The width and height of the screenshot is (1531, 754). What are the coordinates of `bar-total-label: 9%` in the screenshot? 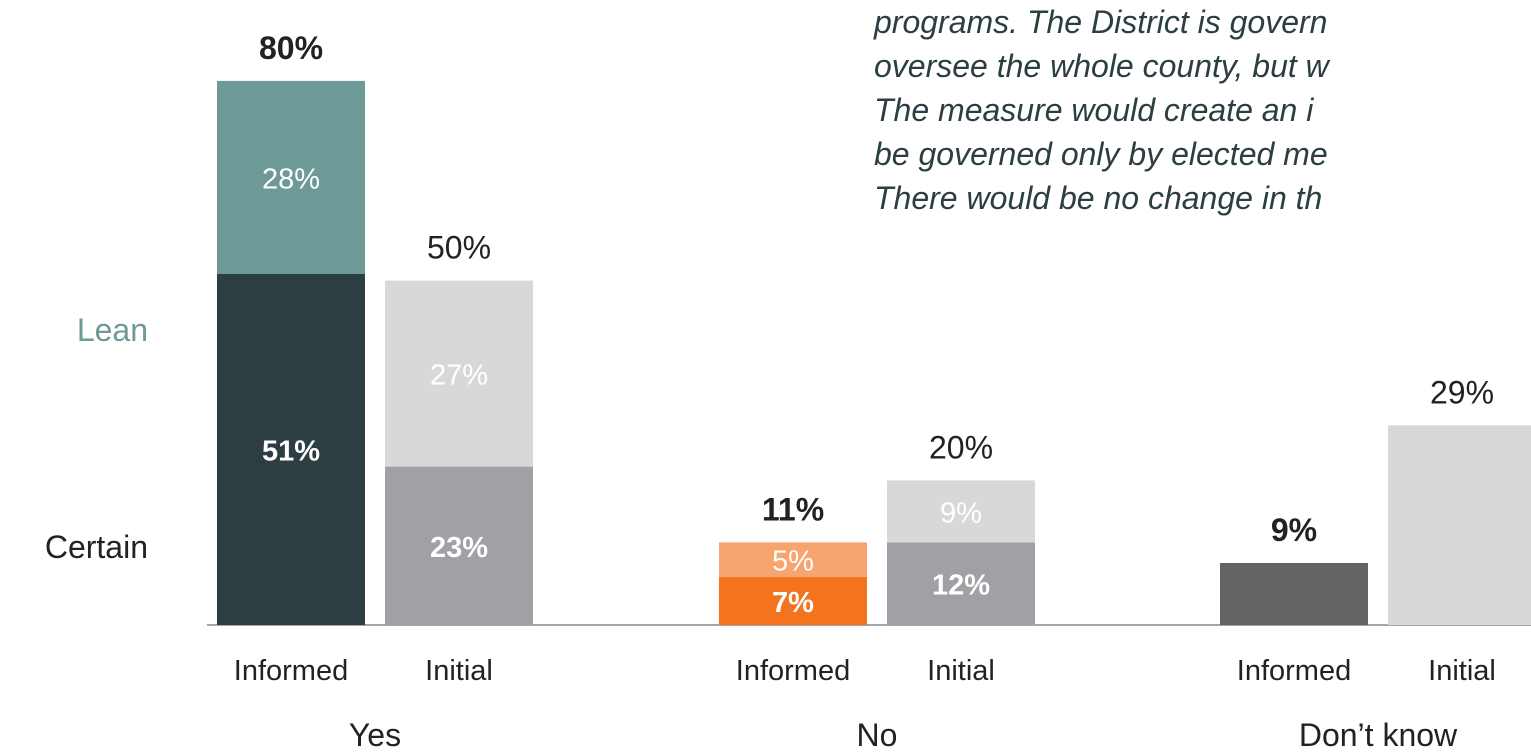 It's located at (1294, 530).